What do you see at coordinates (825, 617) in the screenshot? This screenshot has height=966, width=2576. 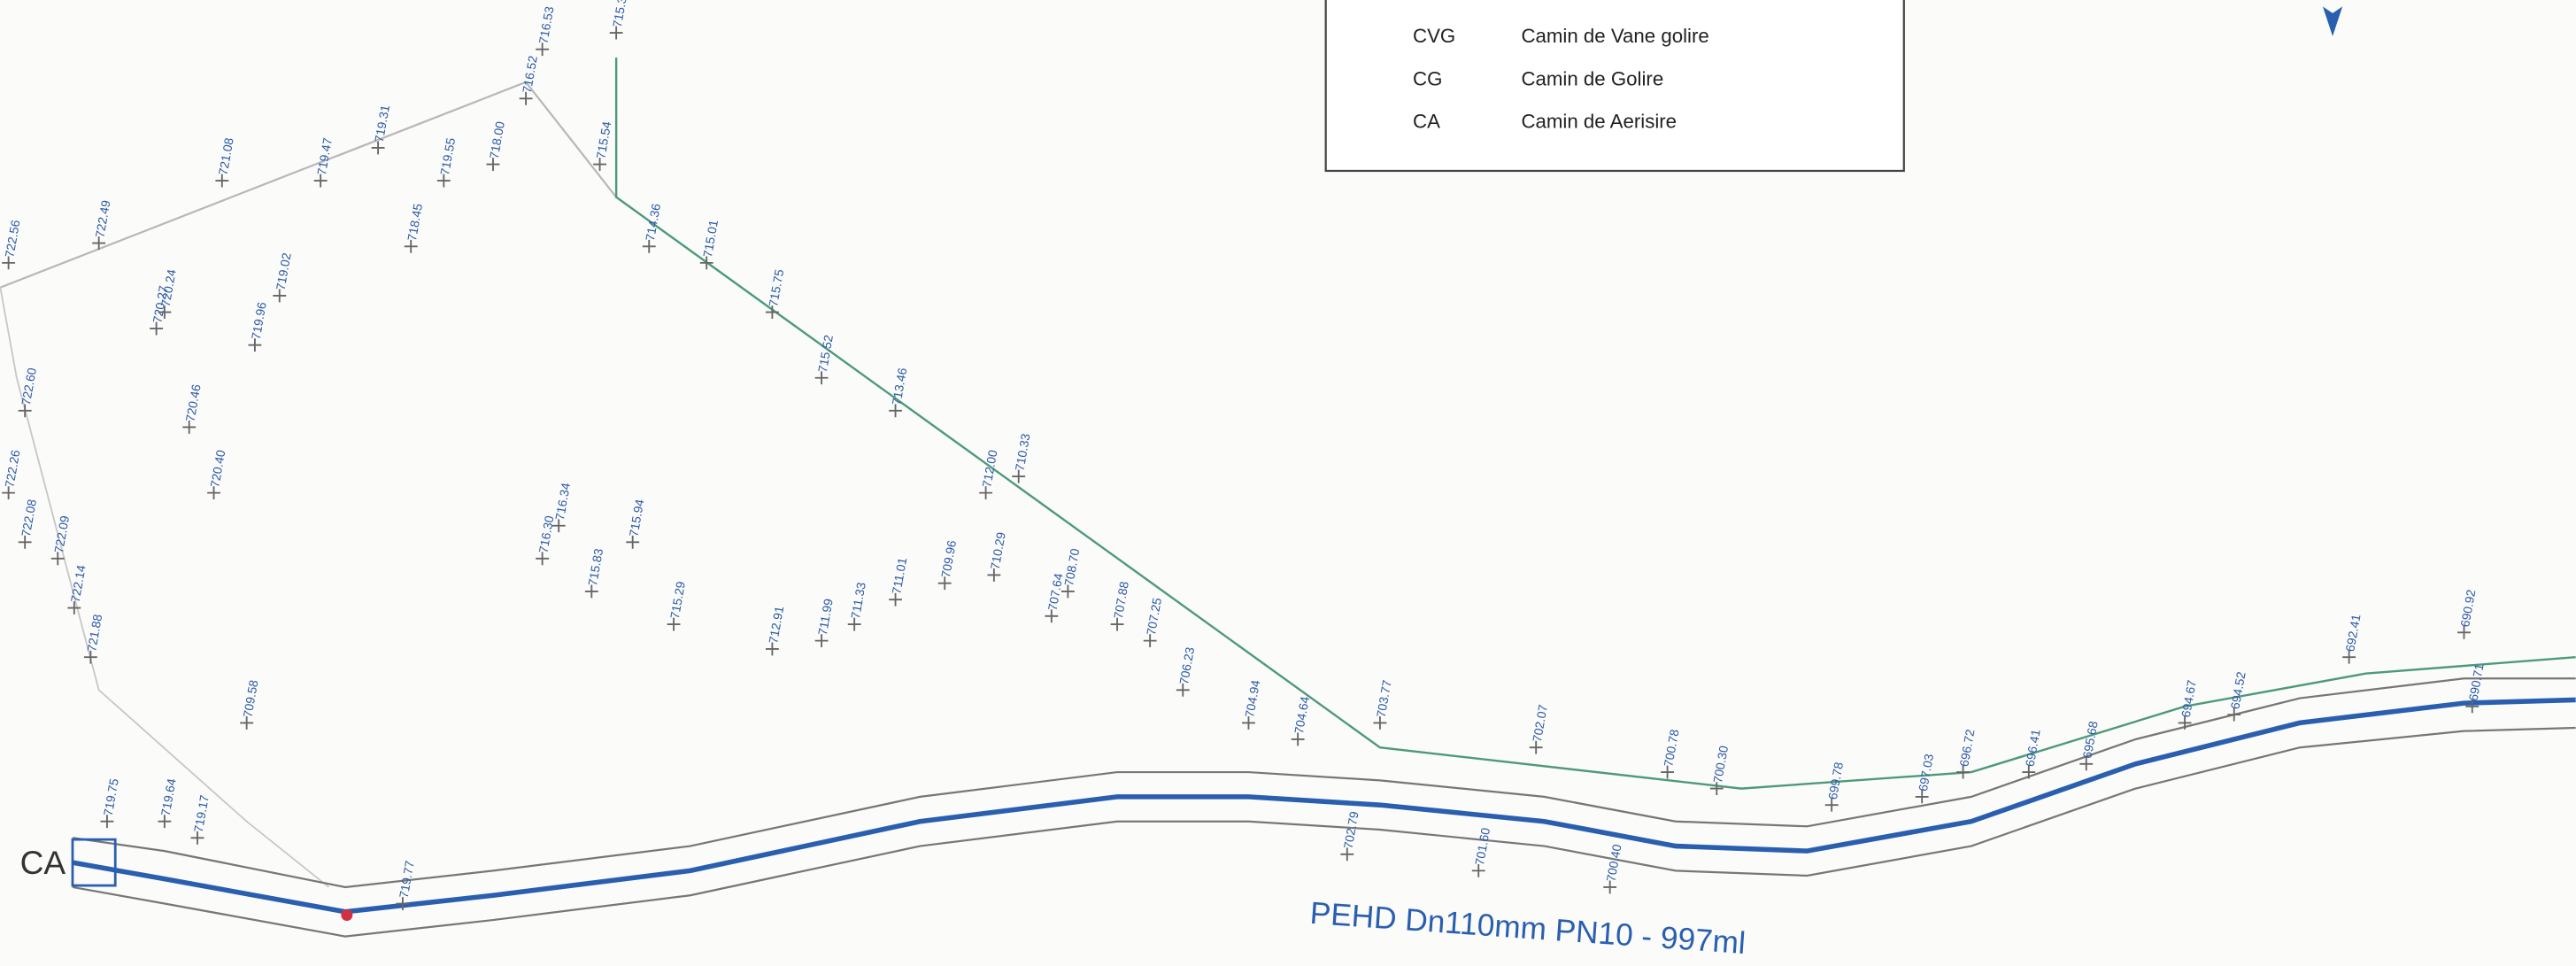 I see `elevation-label: 711.99` at bounding box center [825, 617].